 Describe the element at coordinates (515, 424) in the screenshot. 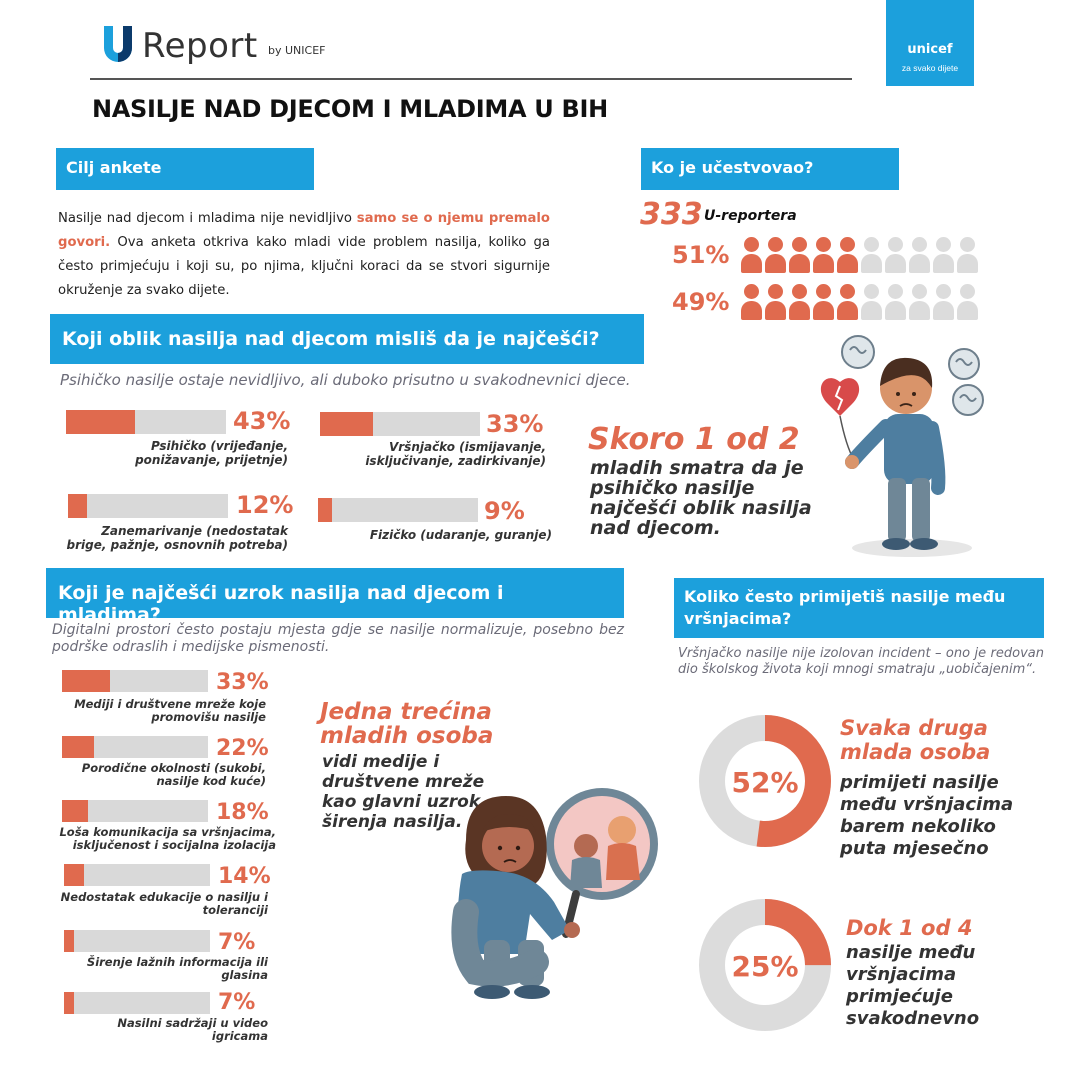

I see `forms-bar-2-pct: 33%` at that location.